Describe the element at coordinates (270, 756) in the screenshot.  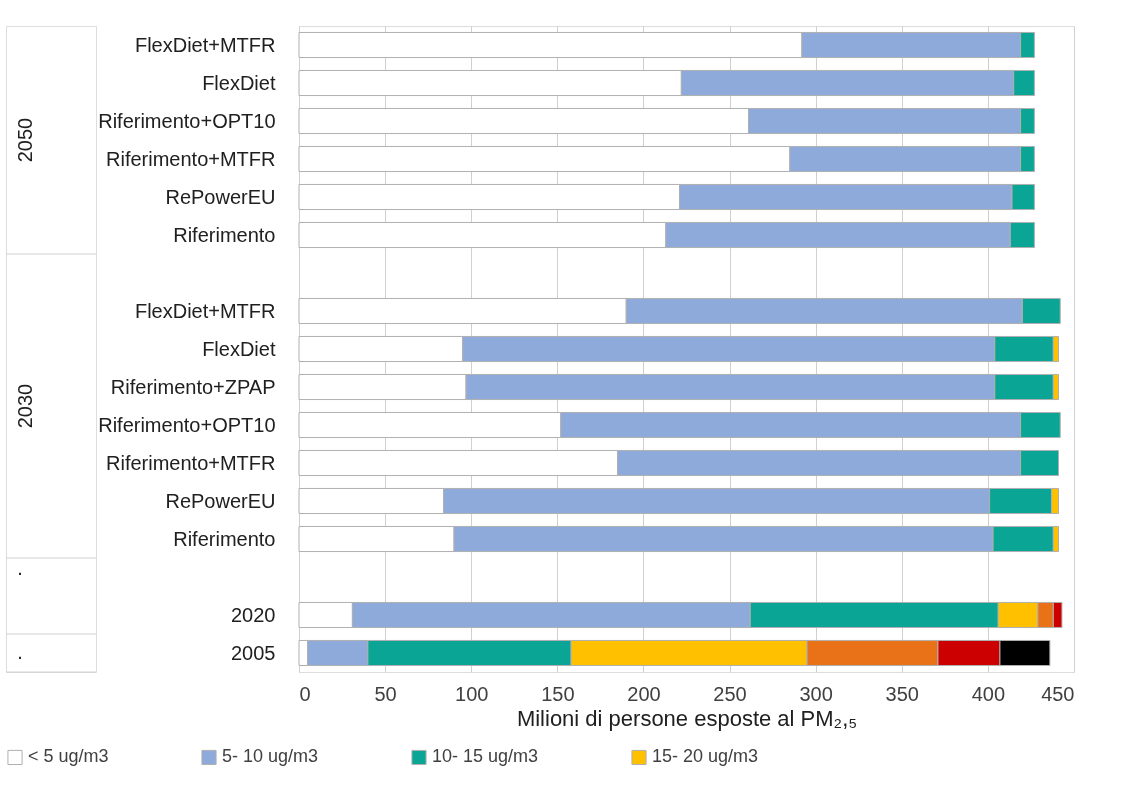
I see `legend-label: 5- 10 ug/m3` at that location.